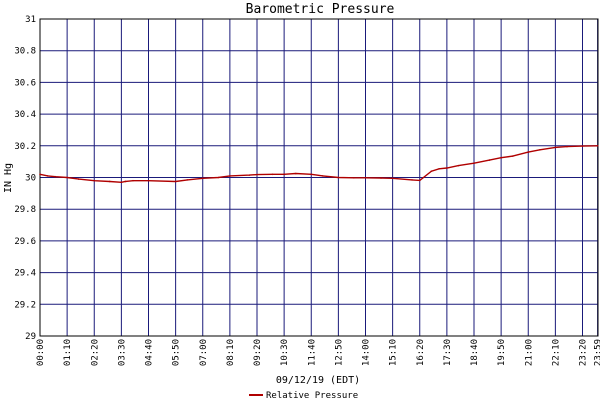  I want to click on y-tick-label: 30.2, so click(25, 147).